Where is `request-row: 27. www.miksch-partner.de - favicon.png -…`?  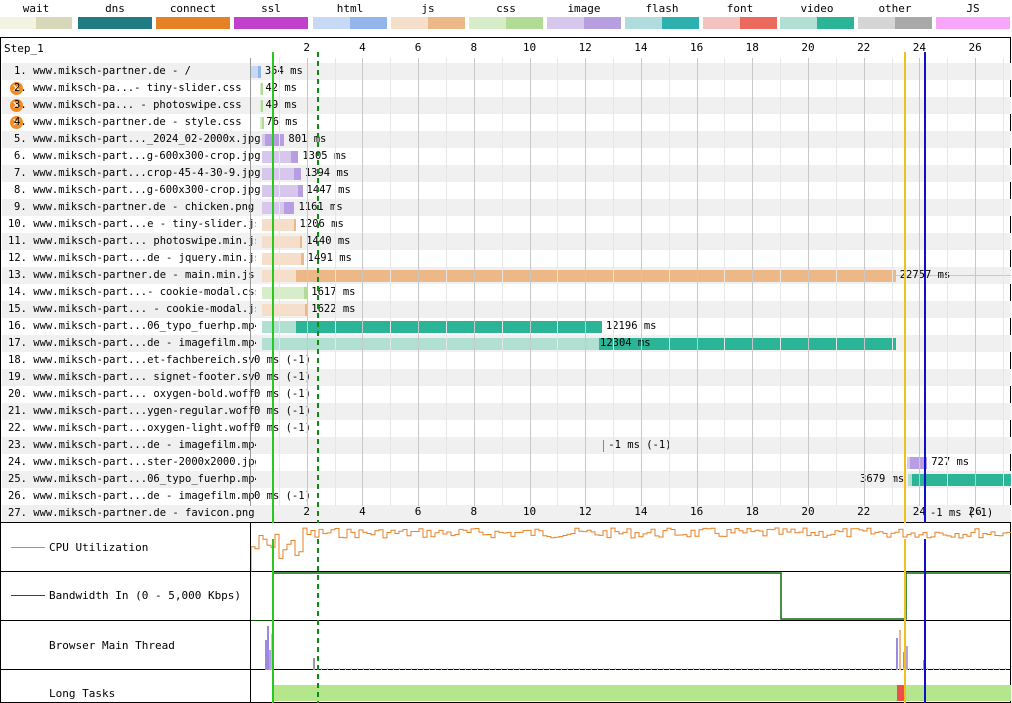
request-row: 27. www.miksch-partner.de - favicon.png -… is located at coordinates (506, 513).